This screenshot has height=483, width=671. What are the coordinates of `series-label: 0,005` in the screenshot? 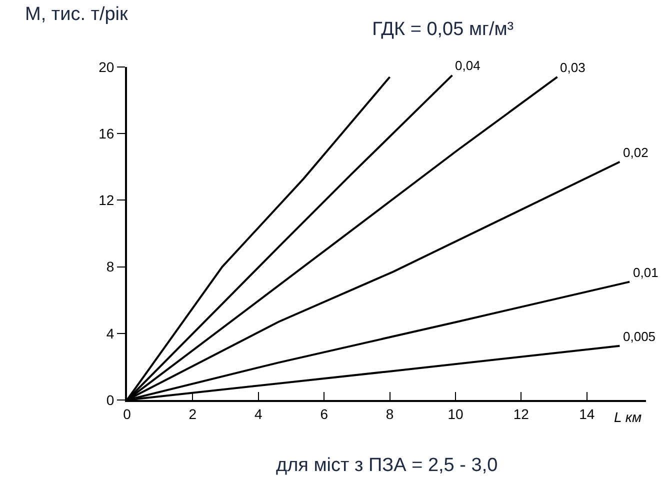 It's located at (639, 336).